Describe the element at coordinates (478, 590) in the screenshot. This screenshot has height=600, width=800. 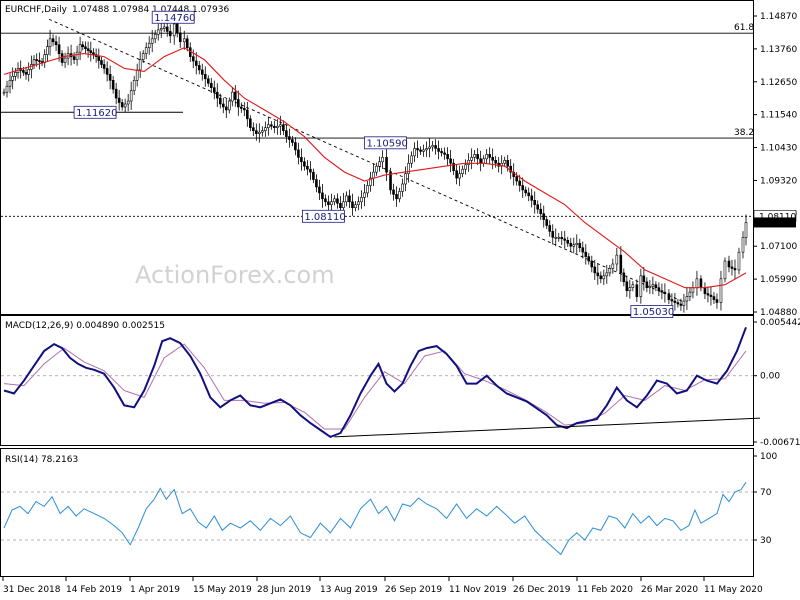
I see `x-tick-label: 11 Nov 2019` at that location.